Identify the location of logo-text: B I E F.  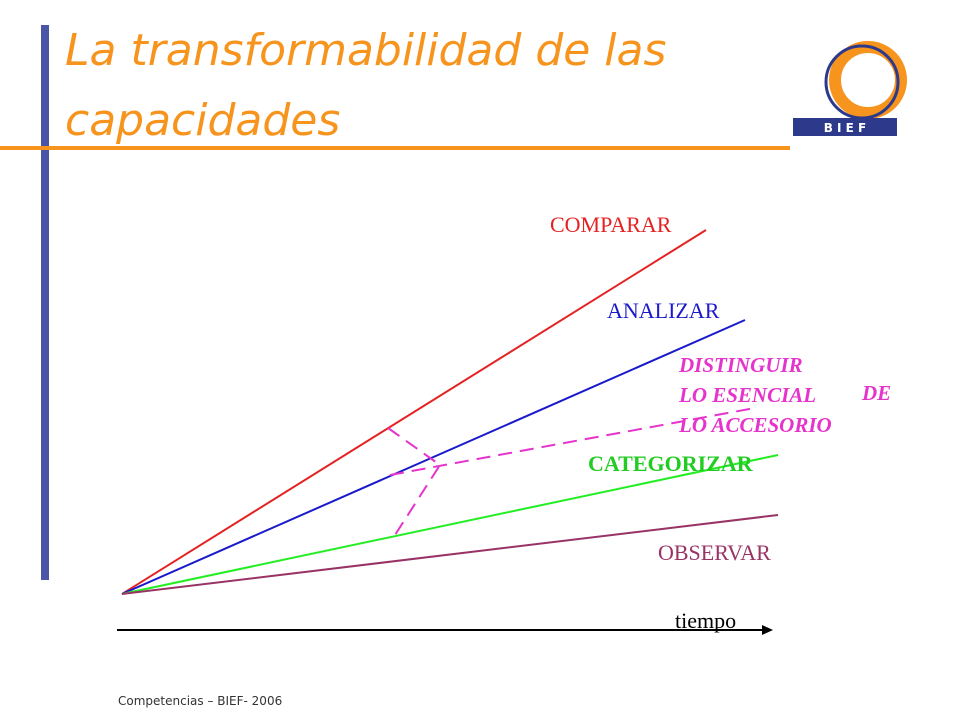
(845, 128).